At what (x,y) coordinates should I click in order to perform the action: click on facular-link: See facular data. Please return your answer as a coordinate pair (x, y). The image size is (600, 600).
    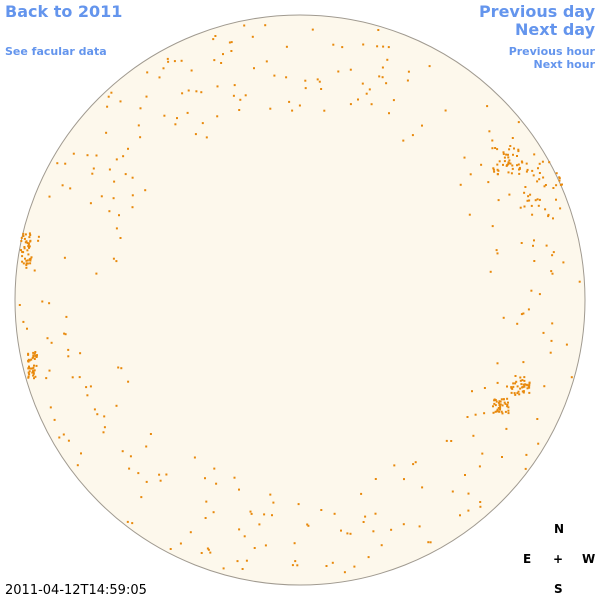
    Looking at the image, I should click on (56, 51).